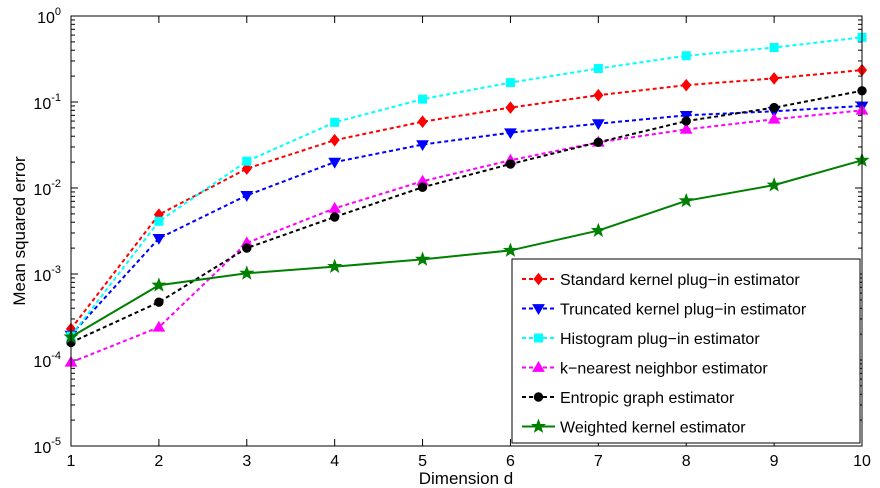 The image size is (880, 488). Describe the element at coordinates (47, 188) in the screenshot. I see `y-tick-label: 10⁻²` at that location.